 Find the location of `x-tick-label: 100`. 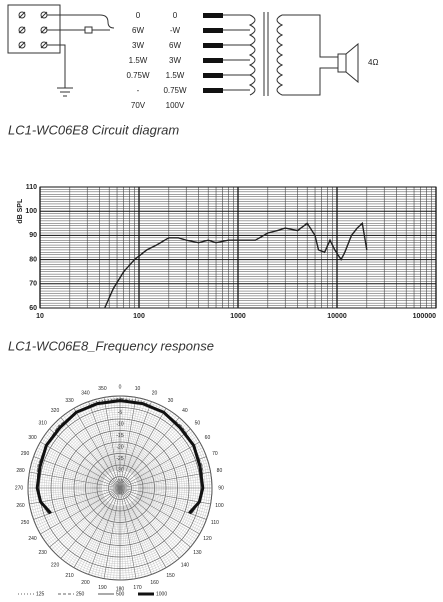

x-tick-label: 100 is located at coordinates (139, 316).